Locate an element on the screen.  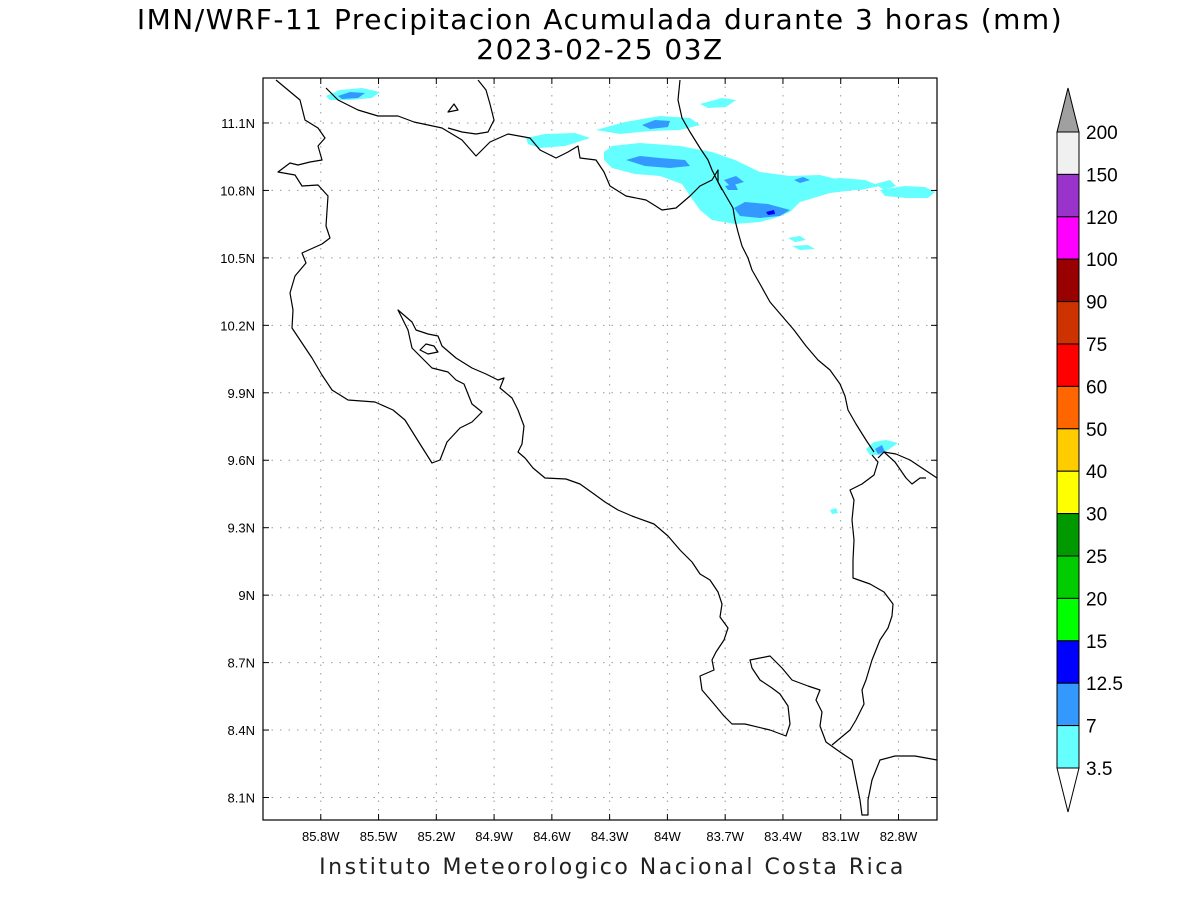
legend-label: 60 is located at coordinates (1096, 387).